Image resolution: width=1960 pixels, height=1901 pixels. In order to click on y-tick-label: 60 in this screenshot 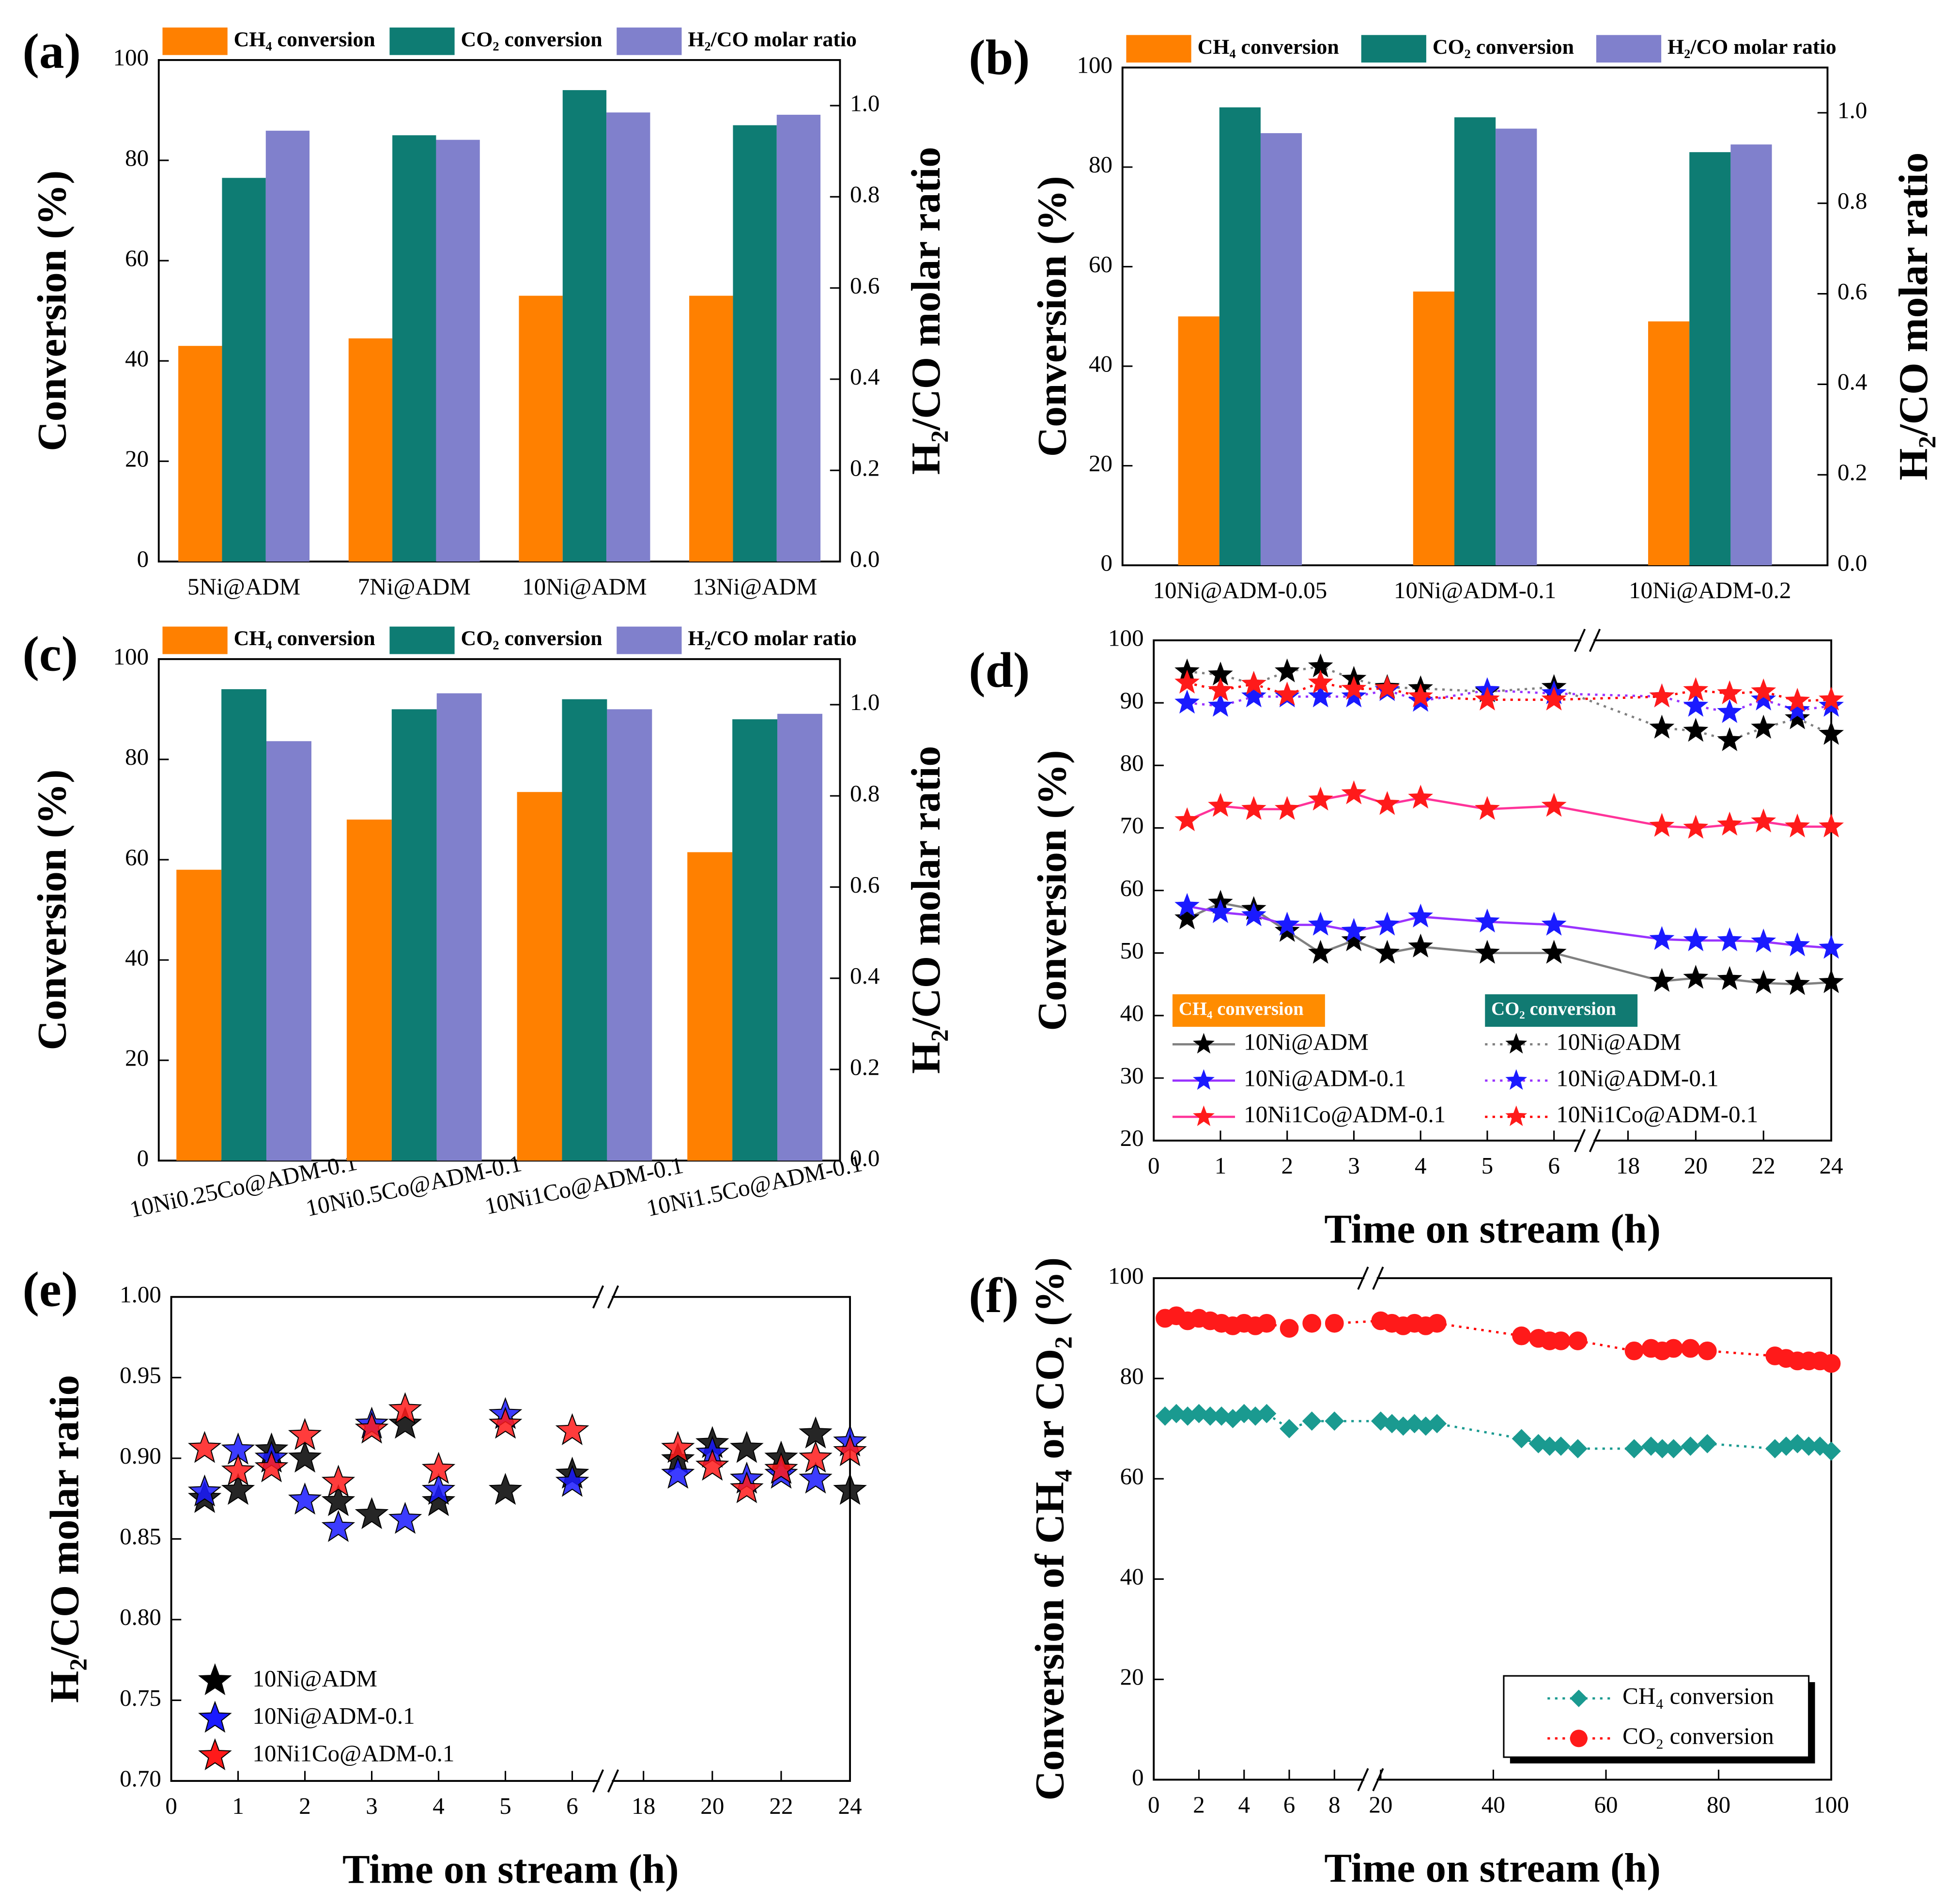, I will do `click(1132, 1476)`.